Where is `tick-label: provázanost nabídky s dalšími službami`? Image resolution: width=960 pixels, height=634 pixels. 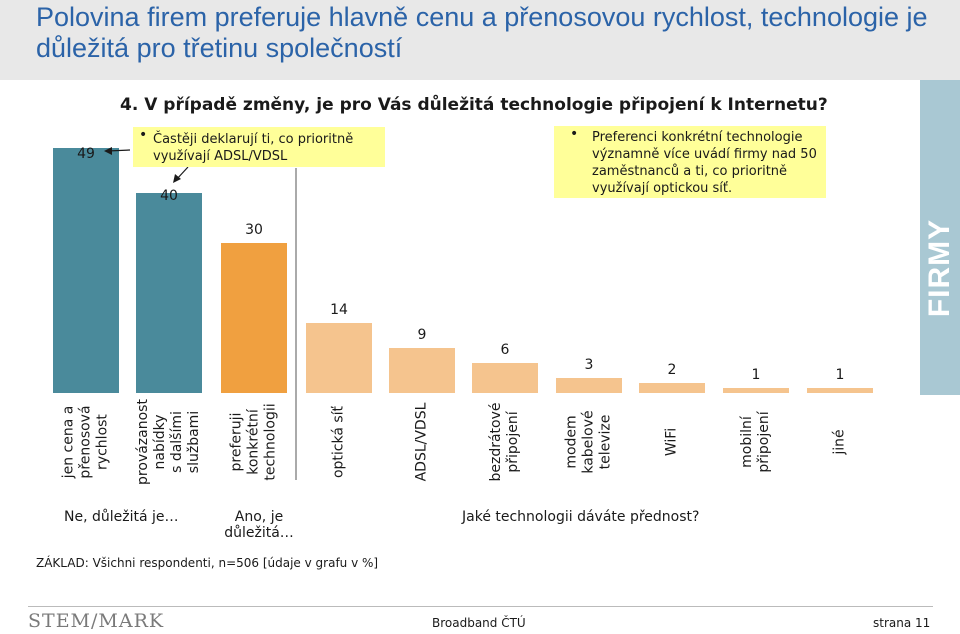 tick-label: provázanost nabídky s dalšími službami is located at coordinates (169, 442).